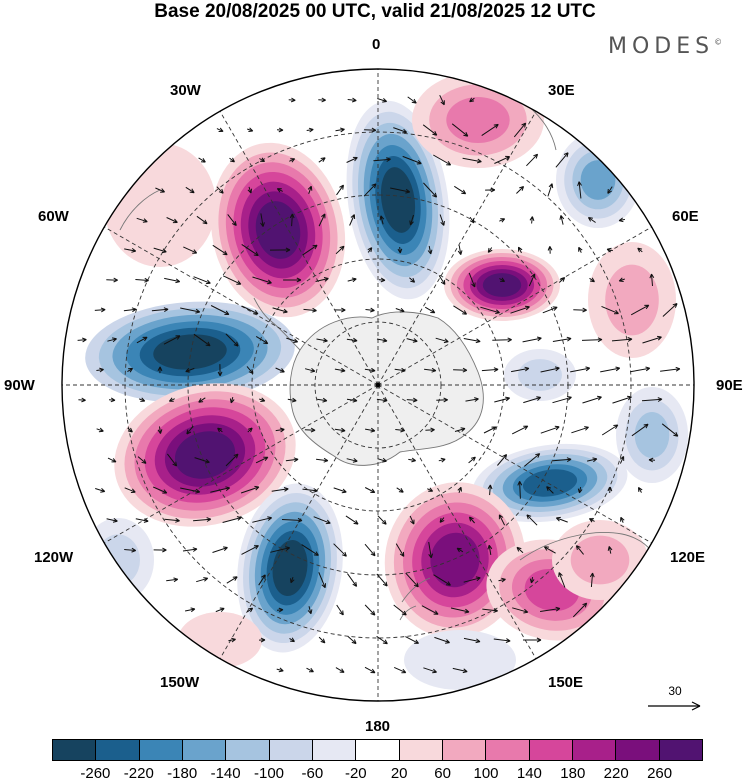  Describe the element at coordinates (312, 773) in the screenshot. I see `colorbar-tick-label: -60` at that location.